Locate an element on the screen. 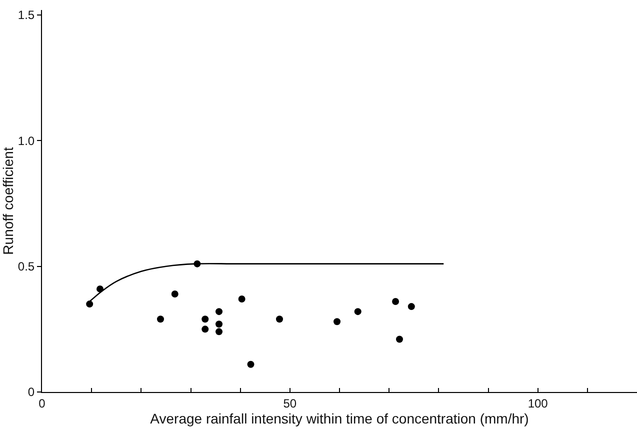  x-axis-title: Average rainfall intensity within time of concentration (mm/hr) is located at coordinates (339, 418).